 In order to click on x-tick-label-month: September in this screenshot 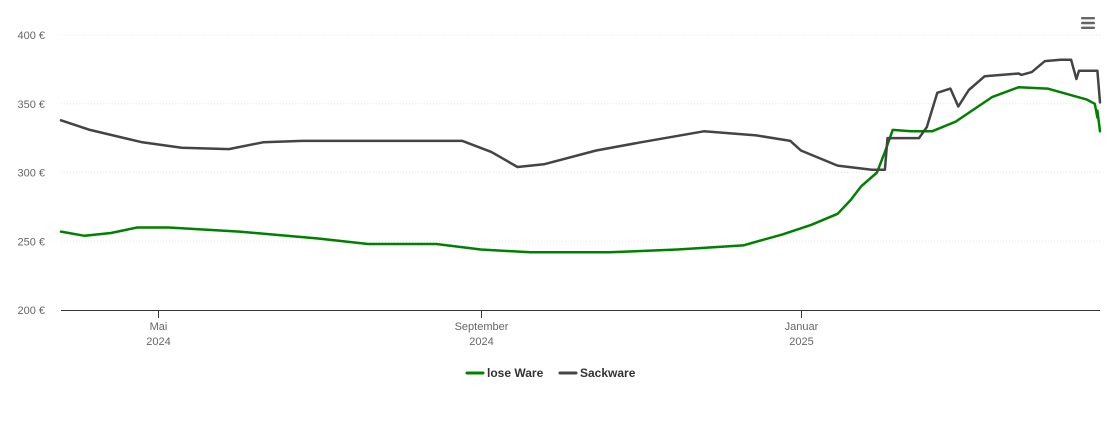, I will do `click(482, 327)`.